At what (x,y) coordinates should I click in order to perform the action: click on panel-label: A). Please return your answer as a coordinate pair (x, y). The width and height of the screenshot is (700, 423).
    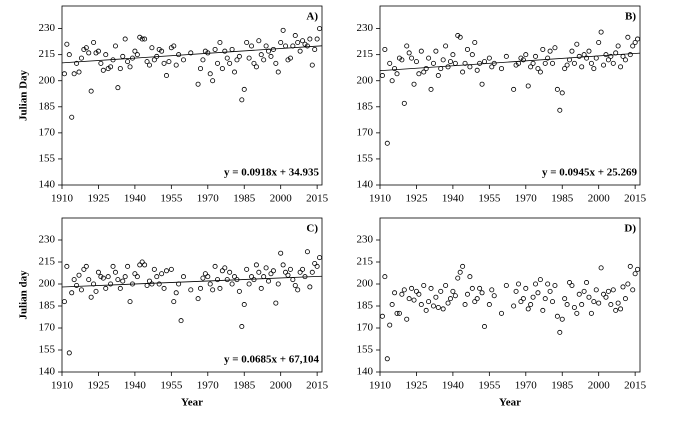
    Looking at the image, I should click on (312, 17).